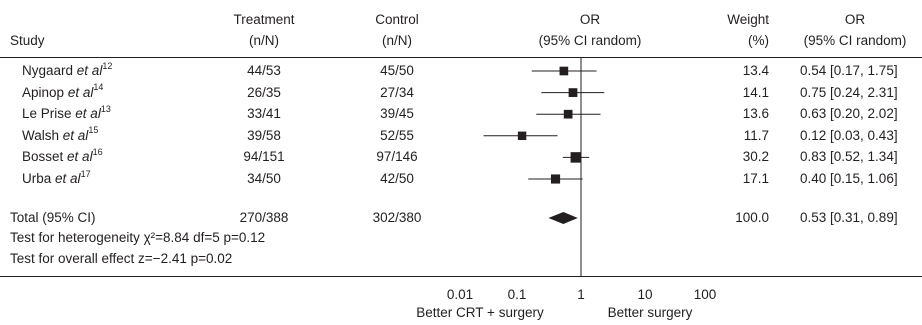 The width and height of the screenshot is (922, 325). I want to click on total-label: Total (95% CI), so click(53, 217).